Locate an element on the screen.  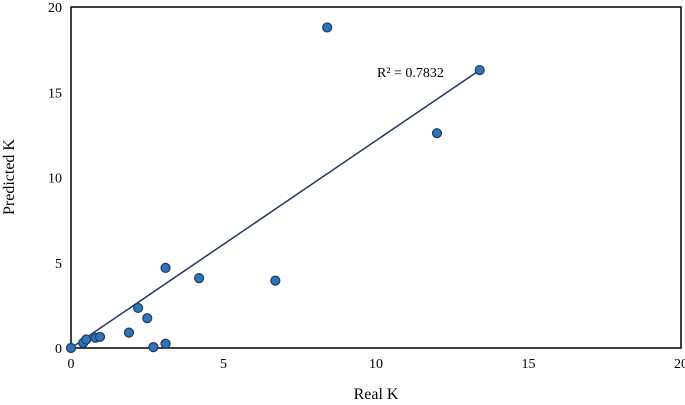
x-tick-label: 20 is located at coordinates (679, 364).